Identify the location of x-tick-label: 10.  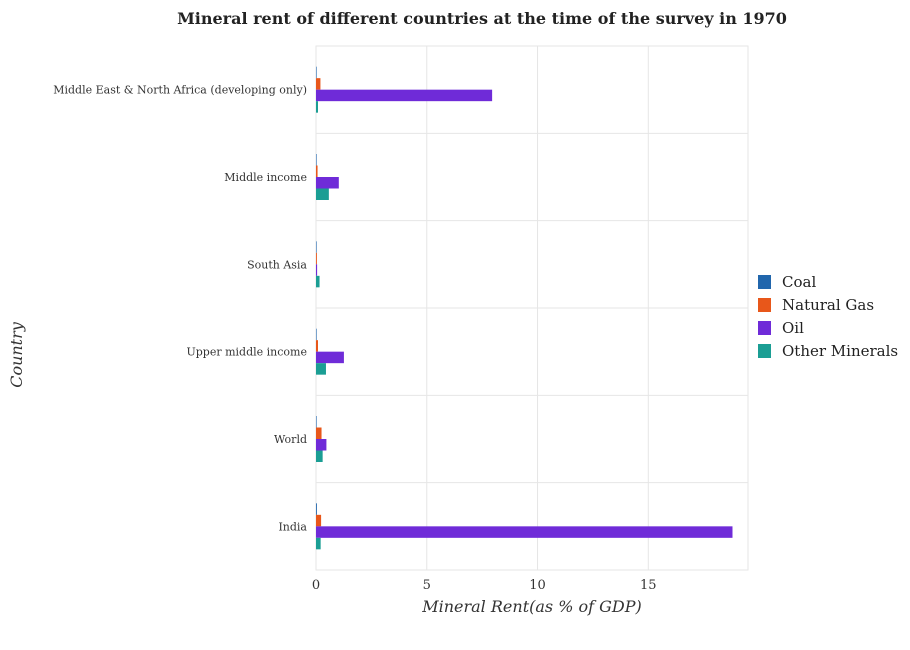
(537, 585).